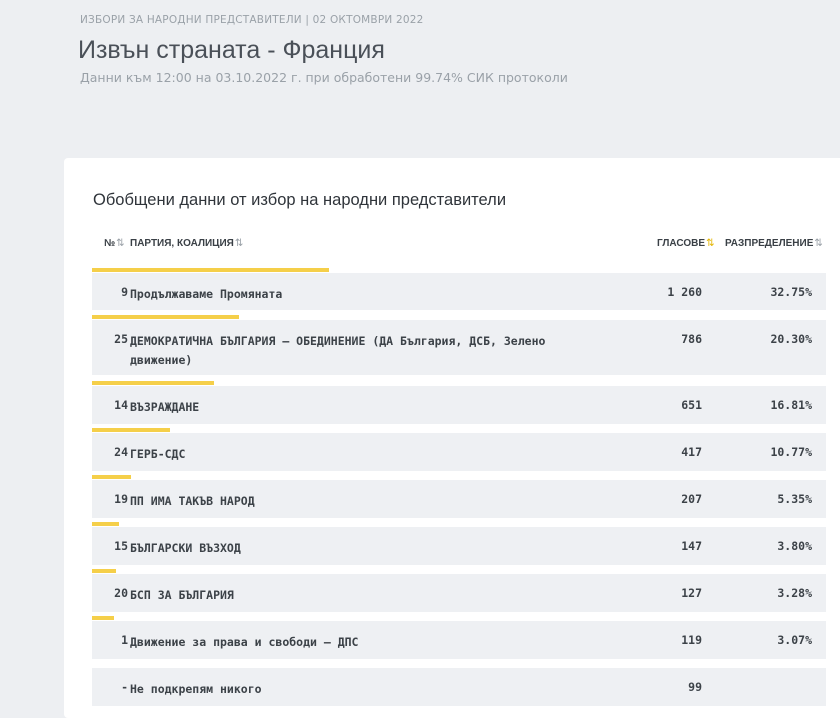  Describe the element at coordinates (794, 593) in the screenshot. I see `share-percent: 3.28%` at that location.